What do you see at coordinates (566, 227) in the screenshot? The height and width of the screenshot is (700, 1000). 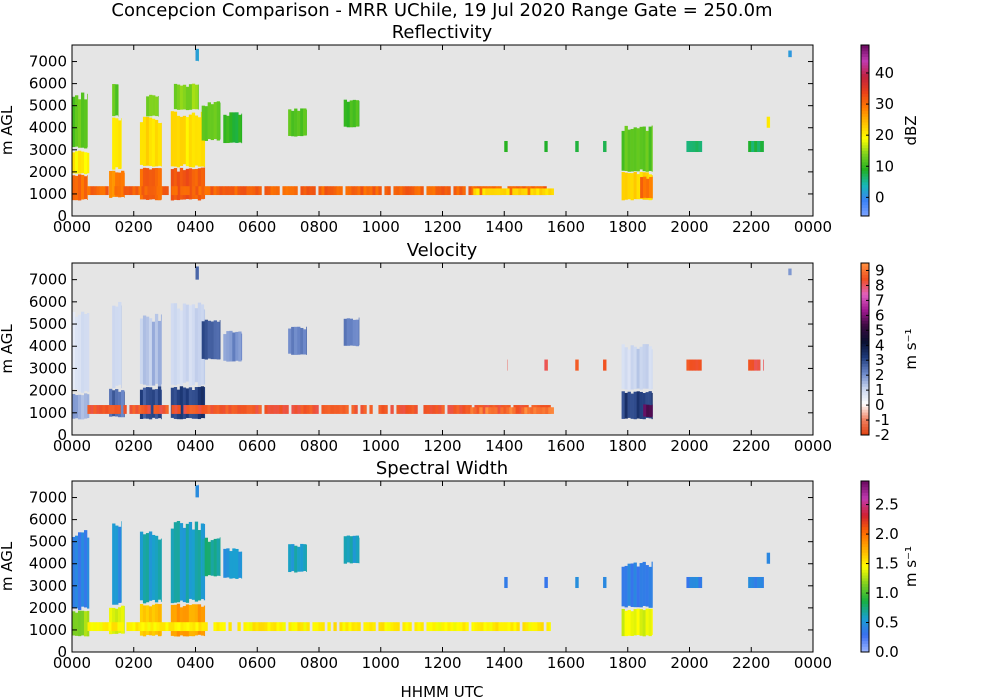 I see `x-tick-label: 1600` at bounding box center [566, 227].